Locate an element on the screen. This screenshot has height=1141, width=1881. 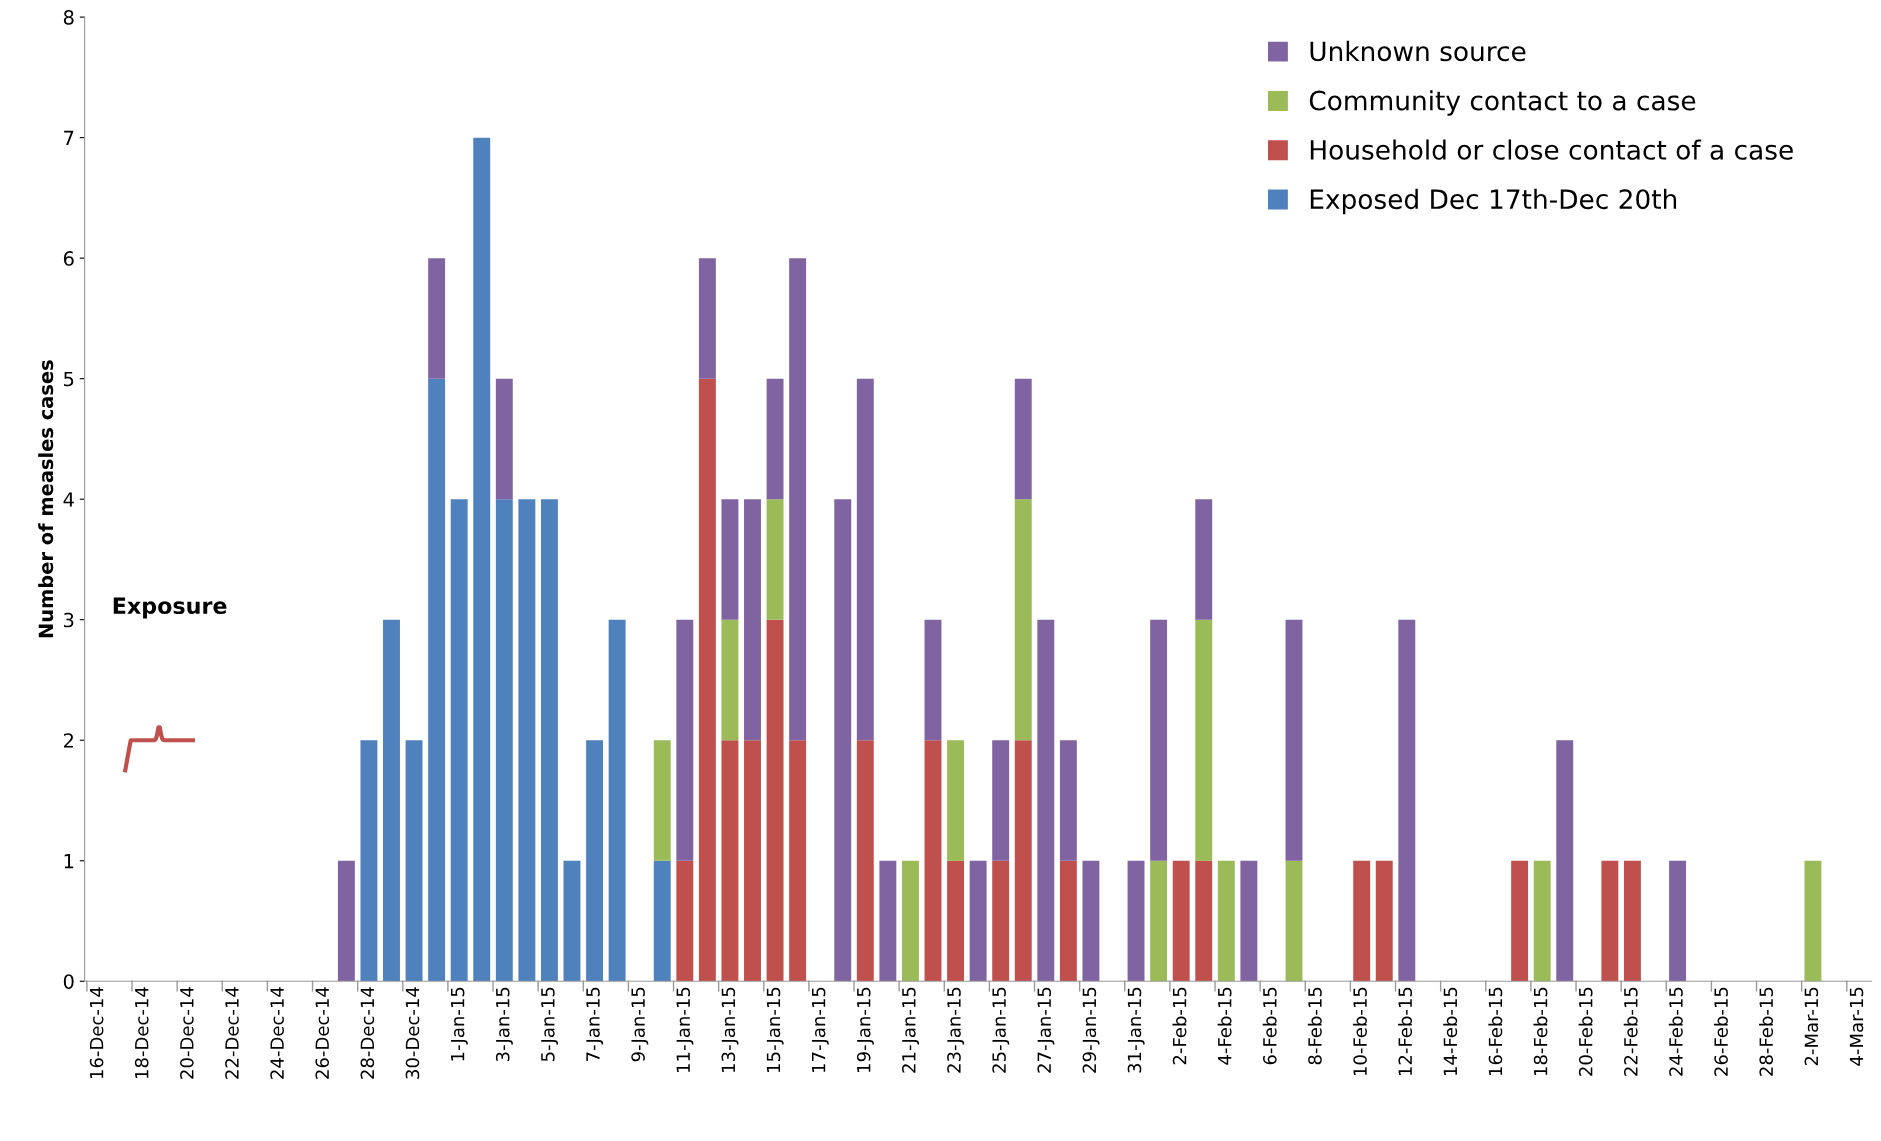
y-tick-label: 7 is located at coordinates (69, 138).